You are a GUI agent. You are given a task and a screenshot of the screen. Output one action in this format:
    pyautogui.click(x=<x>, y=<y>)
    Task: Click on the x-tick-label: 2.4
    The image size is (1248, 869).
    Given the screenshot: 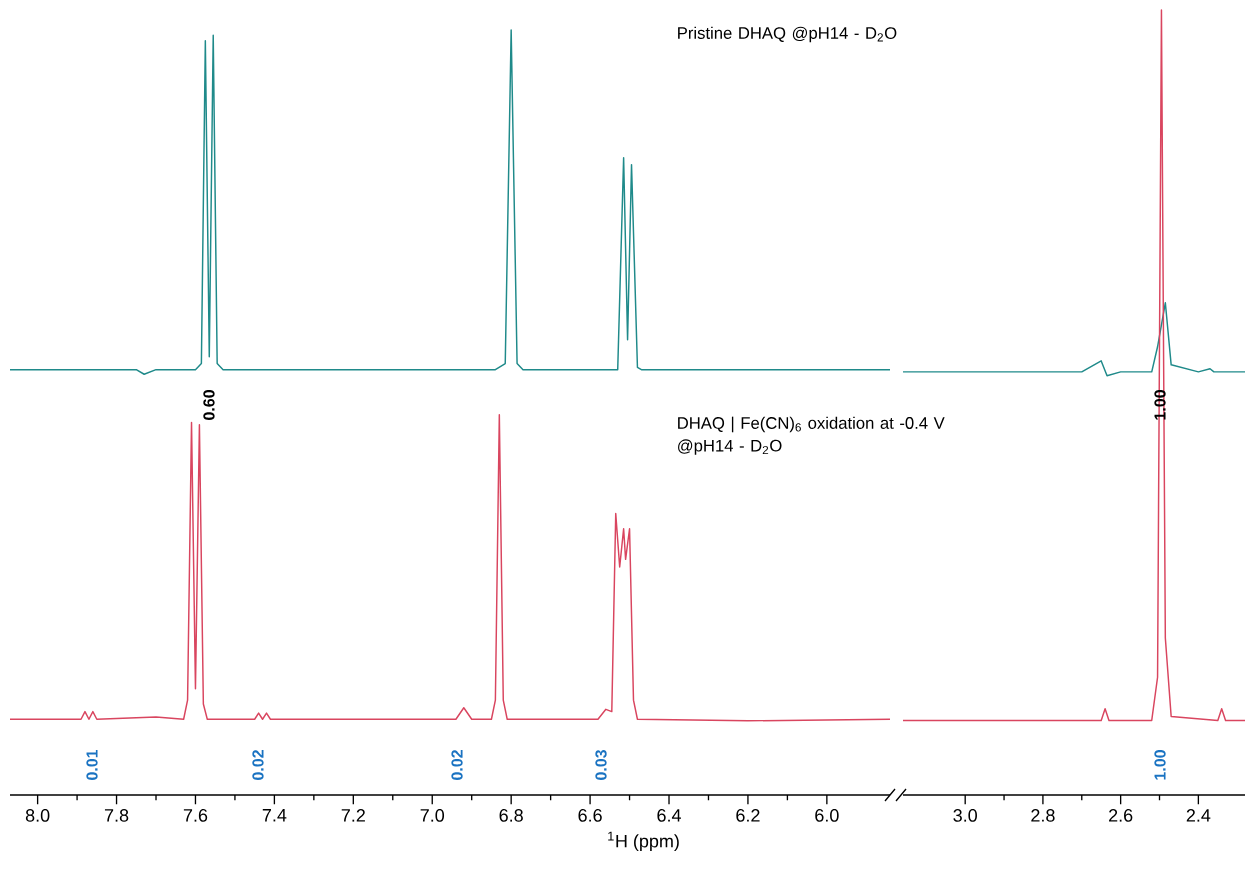 What is the action you would take?
    pyautogui.click(x=1198, y=815)
    